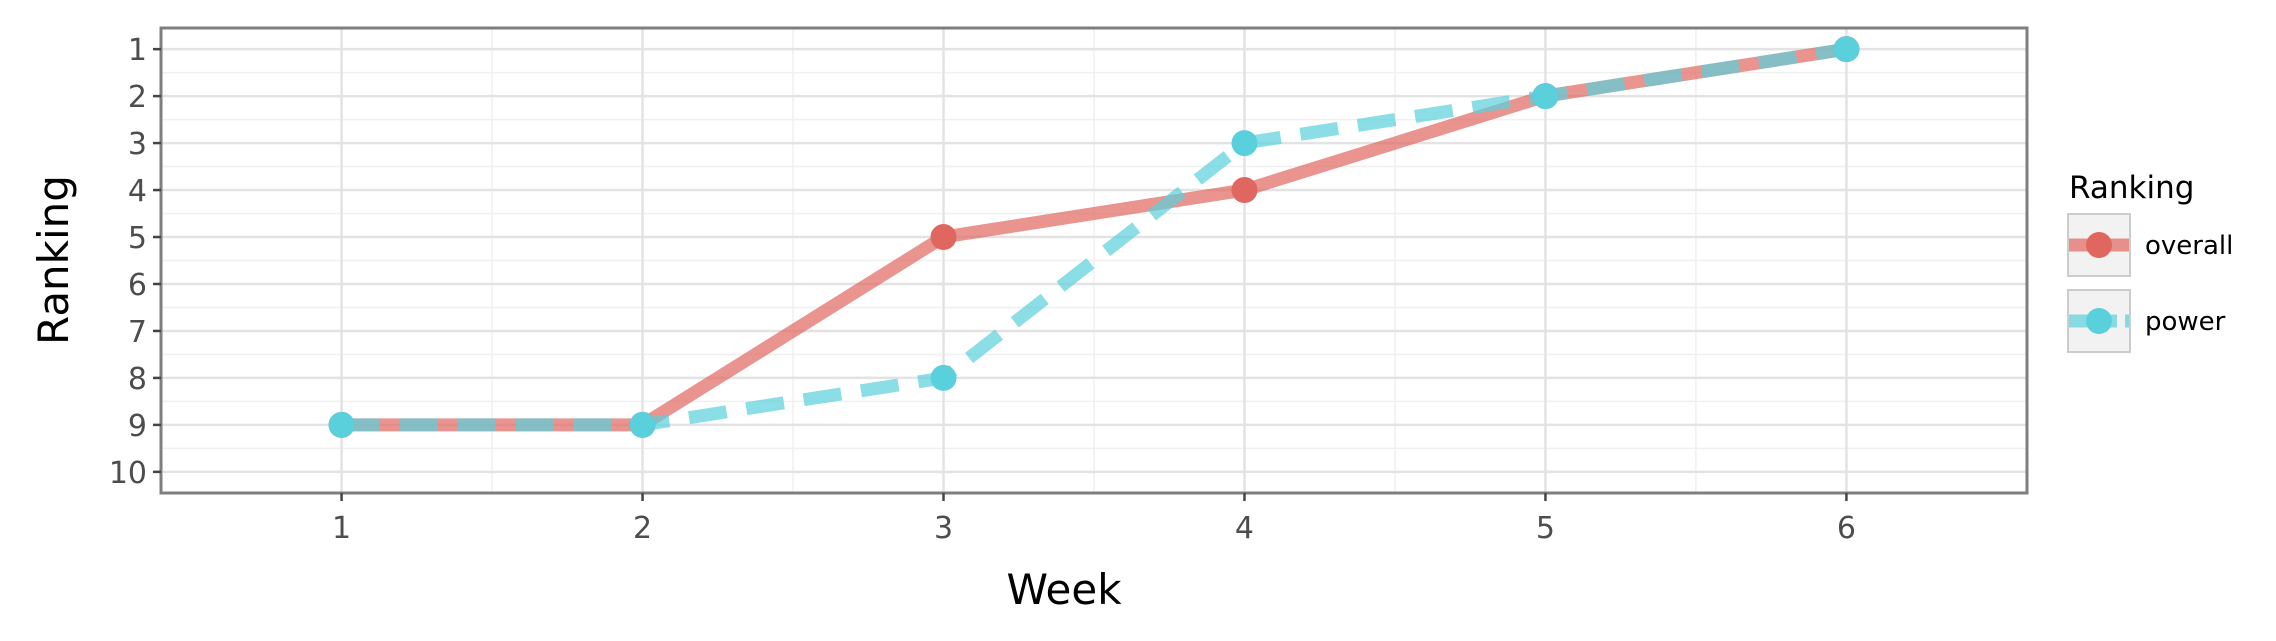 This screenshot has height=641, width=2276. Describe the element at coordinates (137, 426) in the screenshot. I see `y-tick-label: 9` at that location.